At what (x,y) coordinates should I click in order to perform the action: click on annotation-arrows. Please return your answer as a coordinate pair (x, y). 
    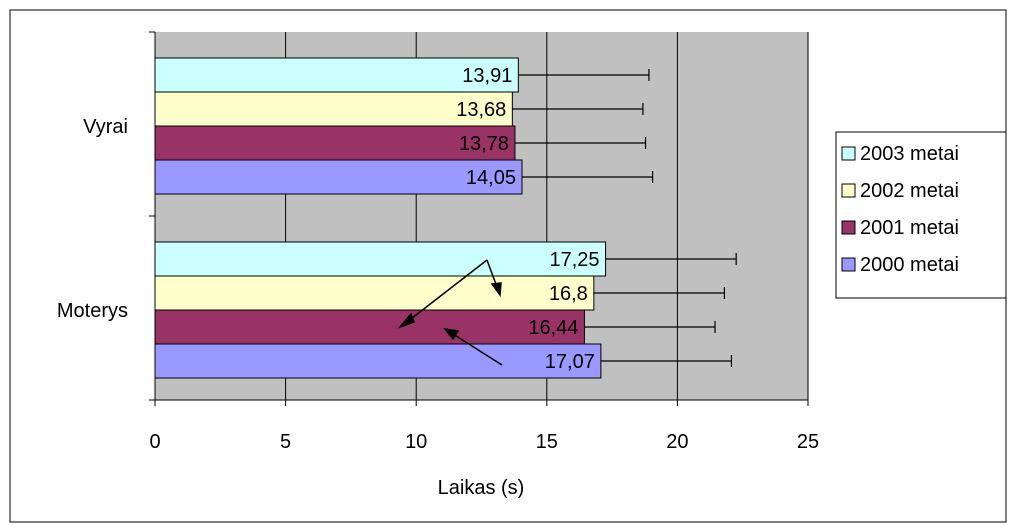
    Looking at the image, I should click on (450, 312).